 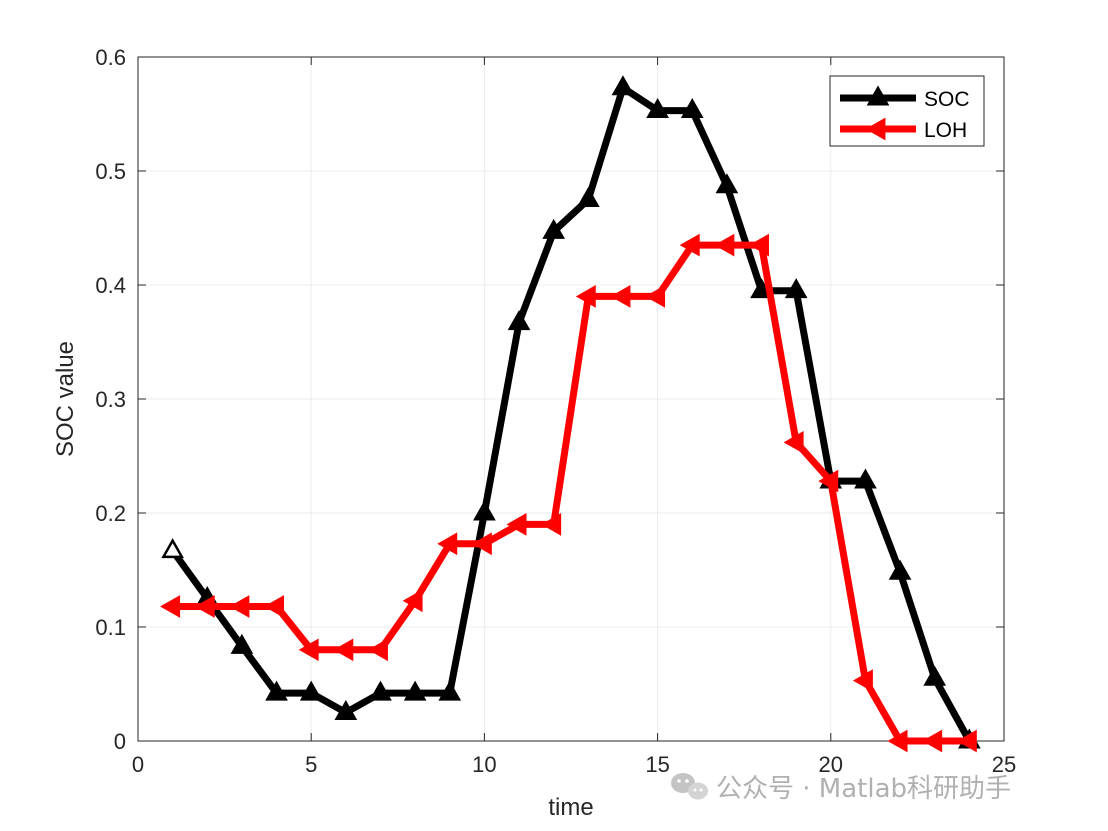 I want to click on legend: SOC LOH, so click(x=907, y=111).